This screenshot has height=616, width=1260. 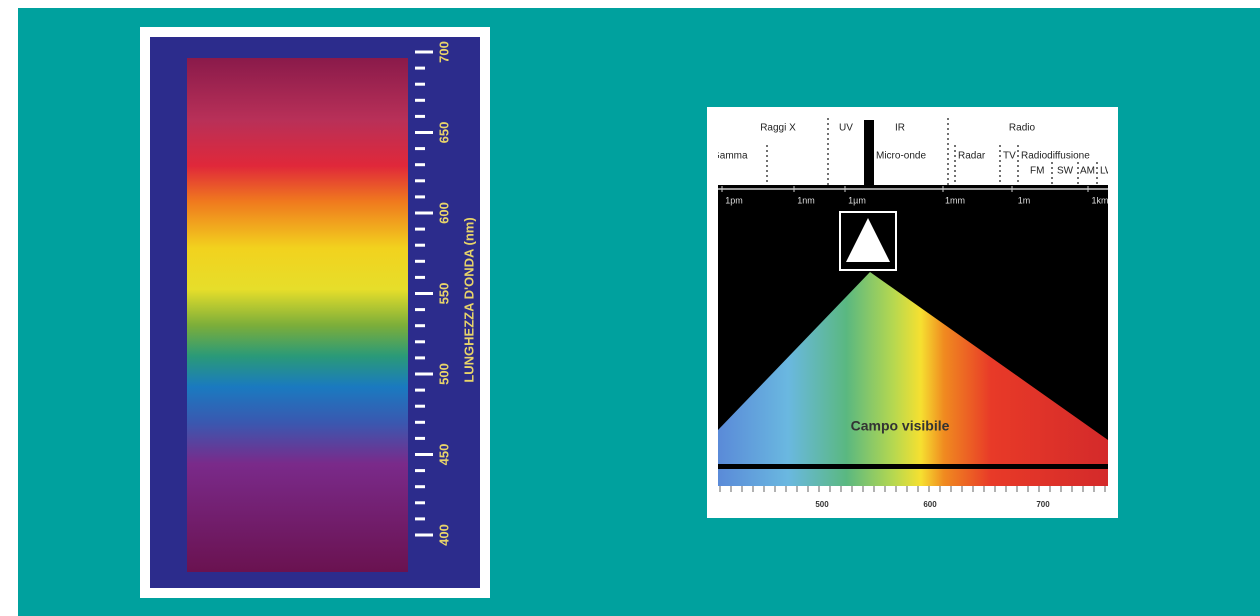 What do you see at coordinates (297, 315) in the screenshot?
I see `spectrum` at bounding box center [297, 315].